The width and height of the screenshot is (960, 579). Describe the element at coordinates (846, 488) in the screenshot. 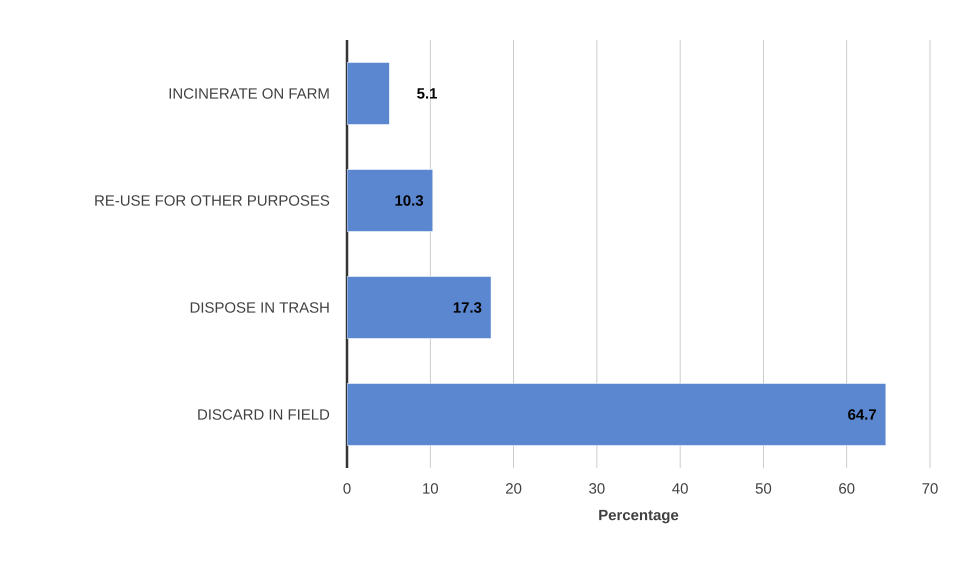

I see `x-tick-label: 60` at that location.